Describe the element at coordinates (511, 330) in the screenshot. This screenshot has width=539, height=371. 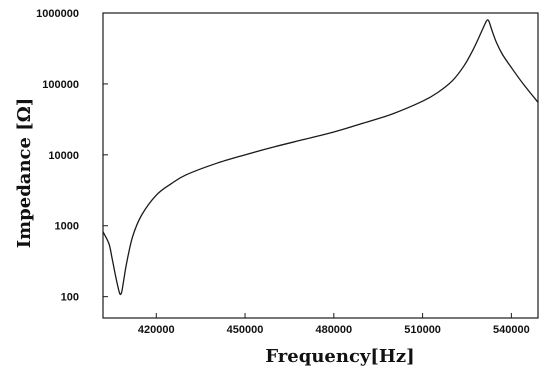
I see `x-tick-label: 540000` at that location.